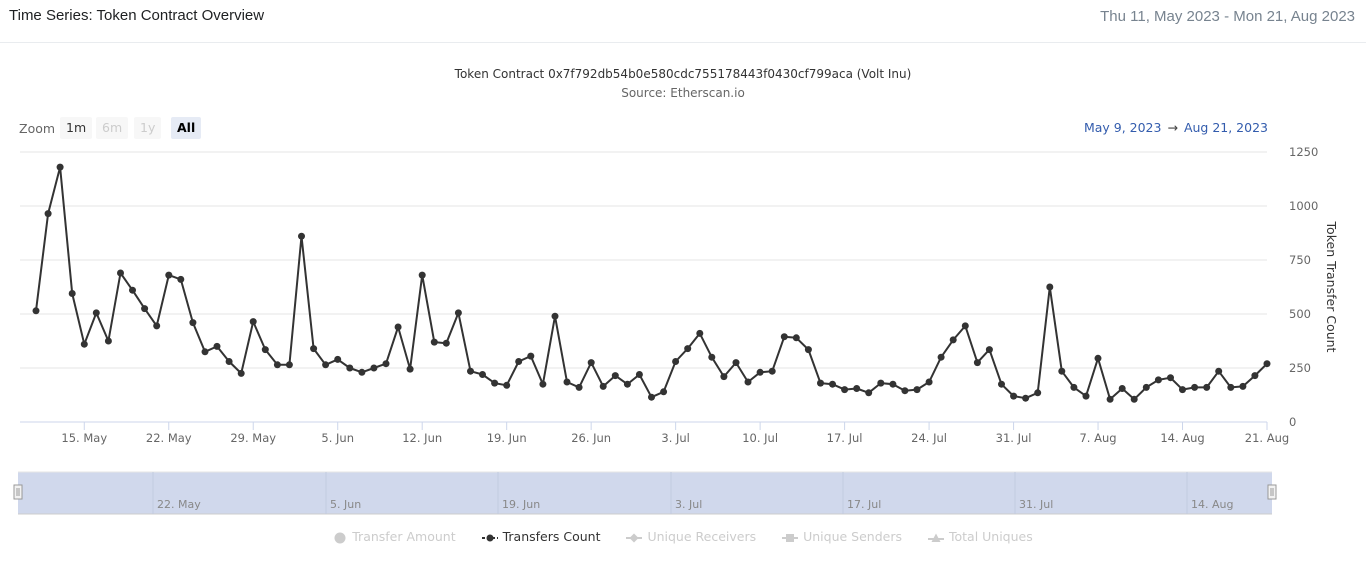 The height and width of the screenshot is (577, 1366). I want to click on zoom-6m-button: 6m, so click(112, 128).